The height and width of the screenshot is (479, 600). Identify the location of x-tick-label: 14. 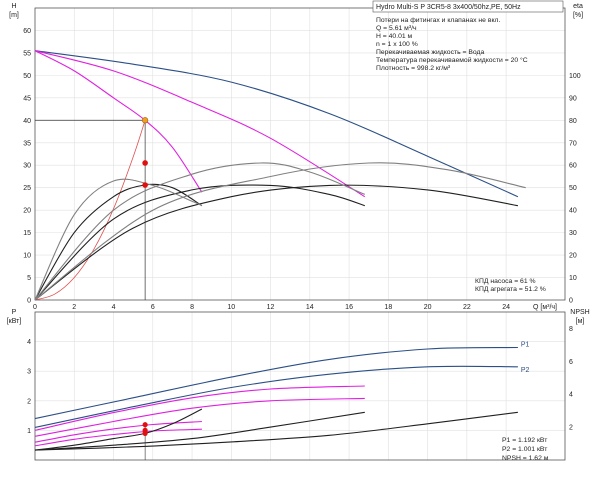
(310, 307).